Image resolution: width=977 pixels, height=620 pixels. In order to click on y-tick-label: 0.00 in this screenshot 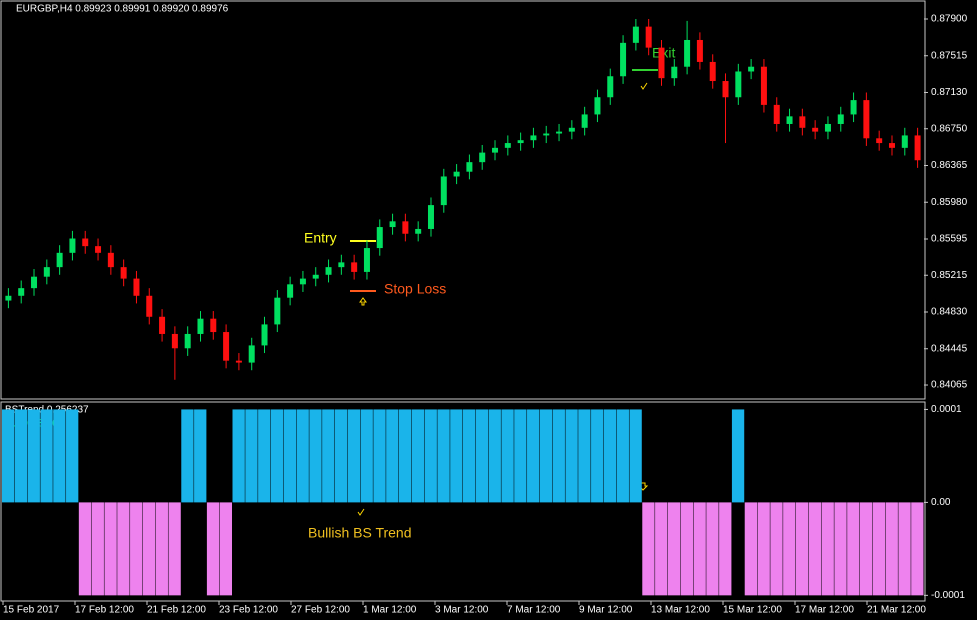, I will do `click(941, 502)`.